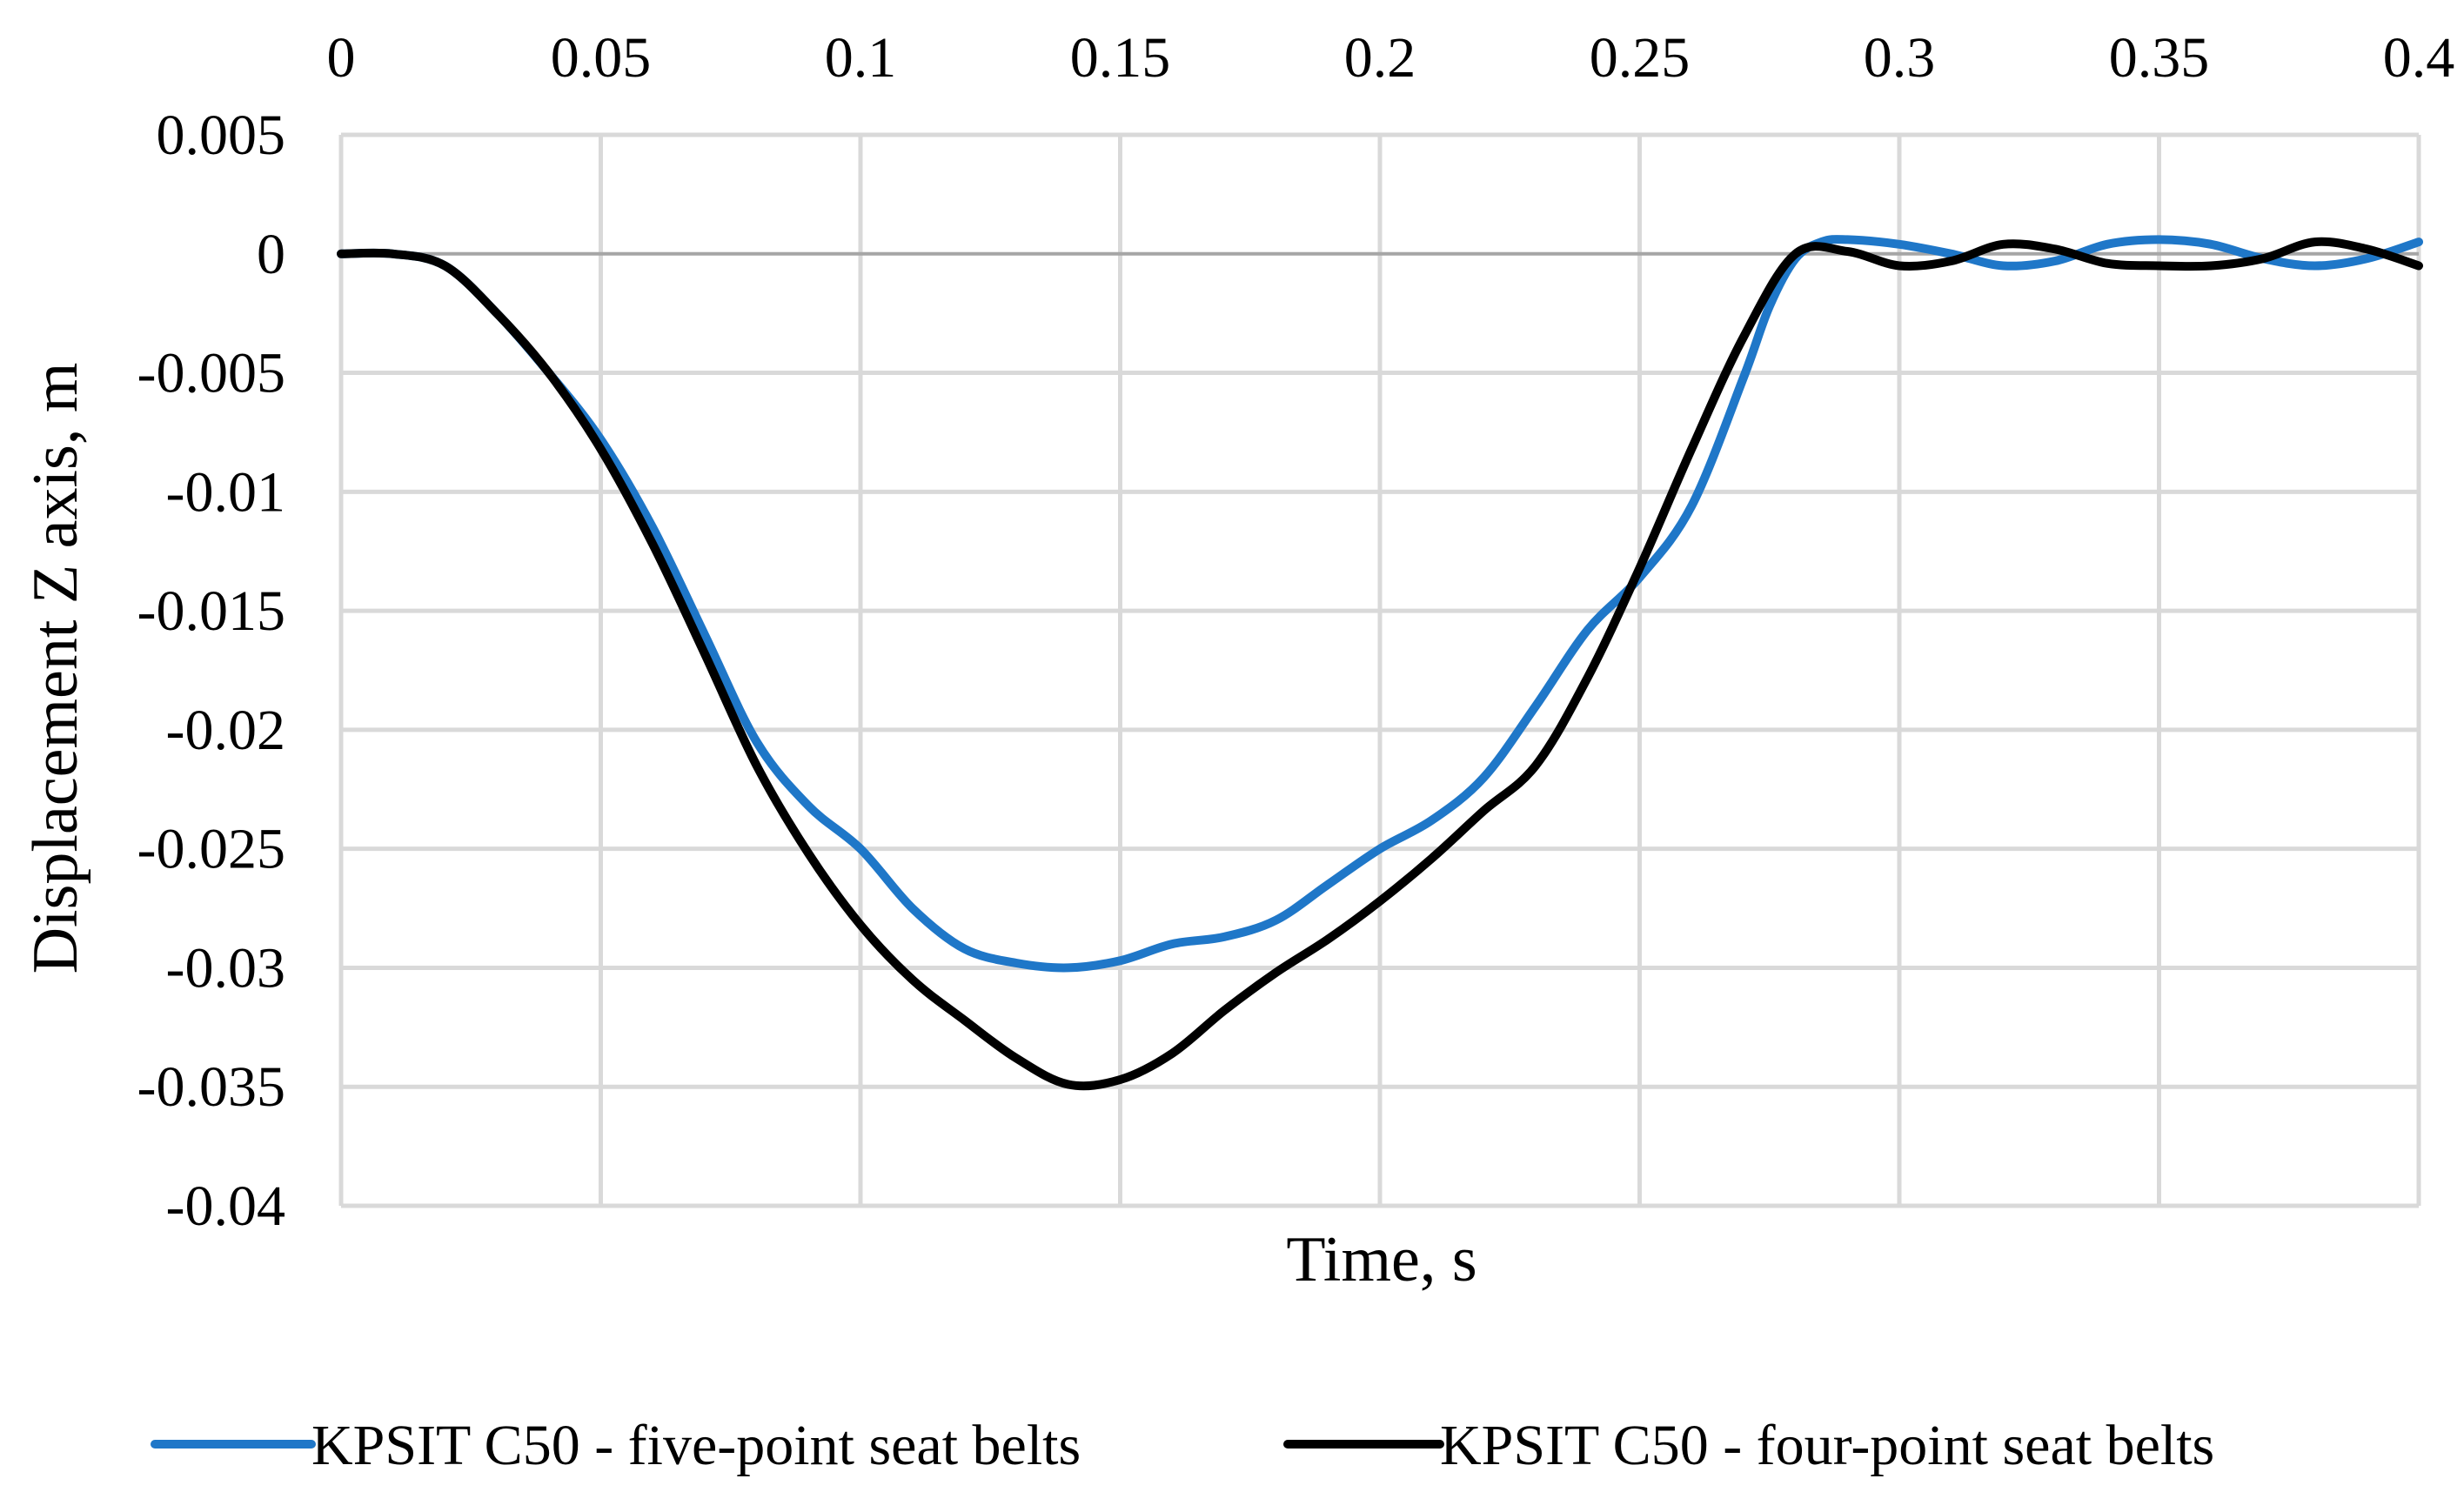 Image resolution: width=2464 pixels, height=1492 pixels. What do you see at coordinates (211, 373) in the screenshot?
I see `y-tick-label: -0.005` at bounding box center [211, 373].